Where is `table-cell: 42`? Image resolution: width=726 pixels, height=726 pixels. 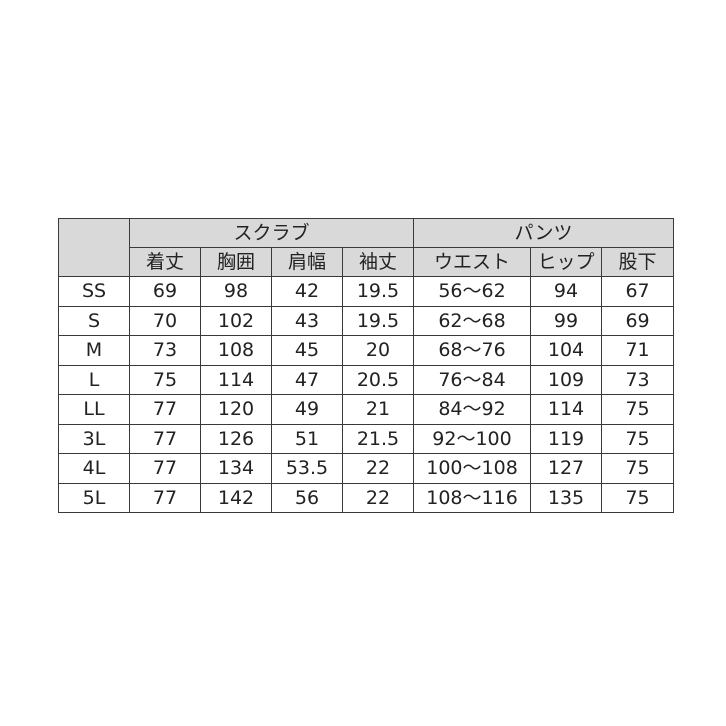
table-cell: 42 is located at coordinates (307, 291).